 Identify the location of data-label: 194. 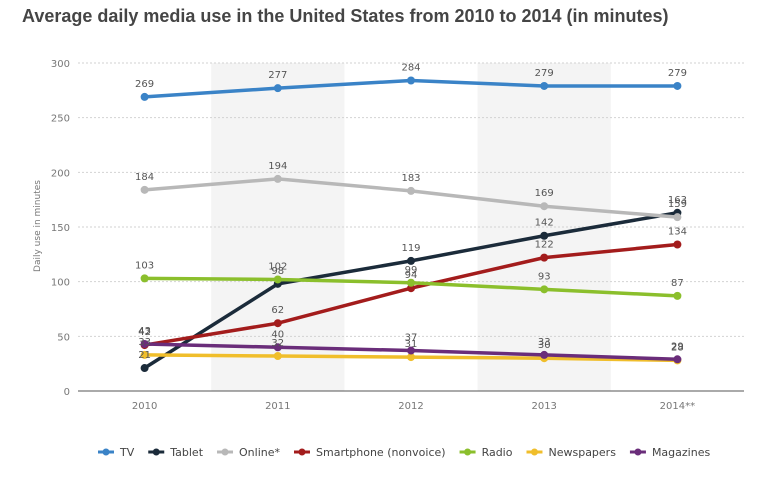
(277, 166).